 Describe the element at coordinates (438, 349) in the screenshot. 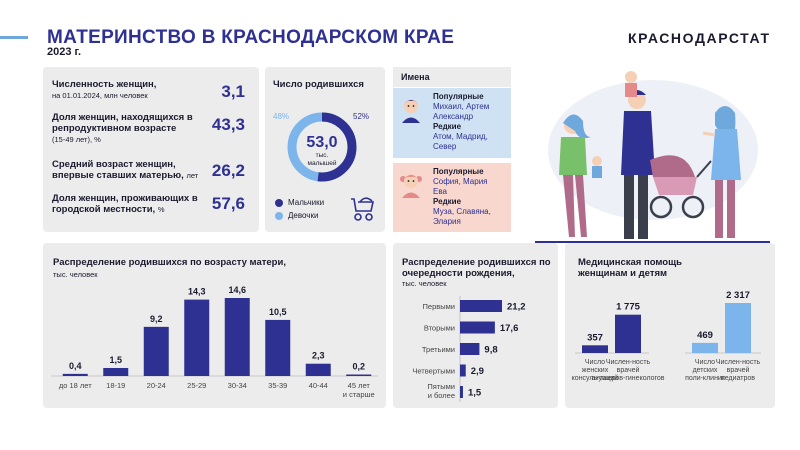

I see `y-tick-label: Третьими` at that location.